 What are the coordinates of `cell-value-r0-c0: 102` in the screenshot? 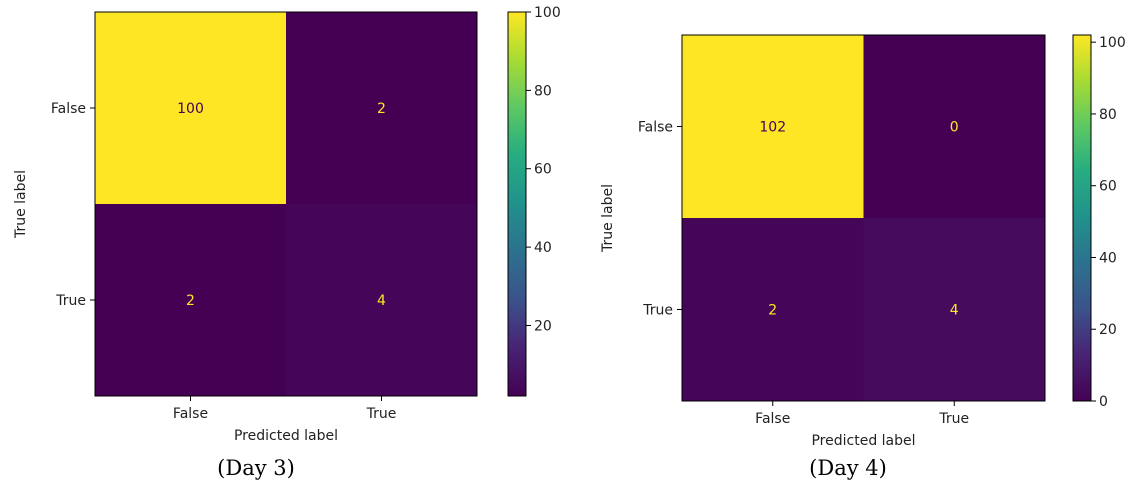 It's located at (772, 128).